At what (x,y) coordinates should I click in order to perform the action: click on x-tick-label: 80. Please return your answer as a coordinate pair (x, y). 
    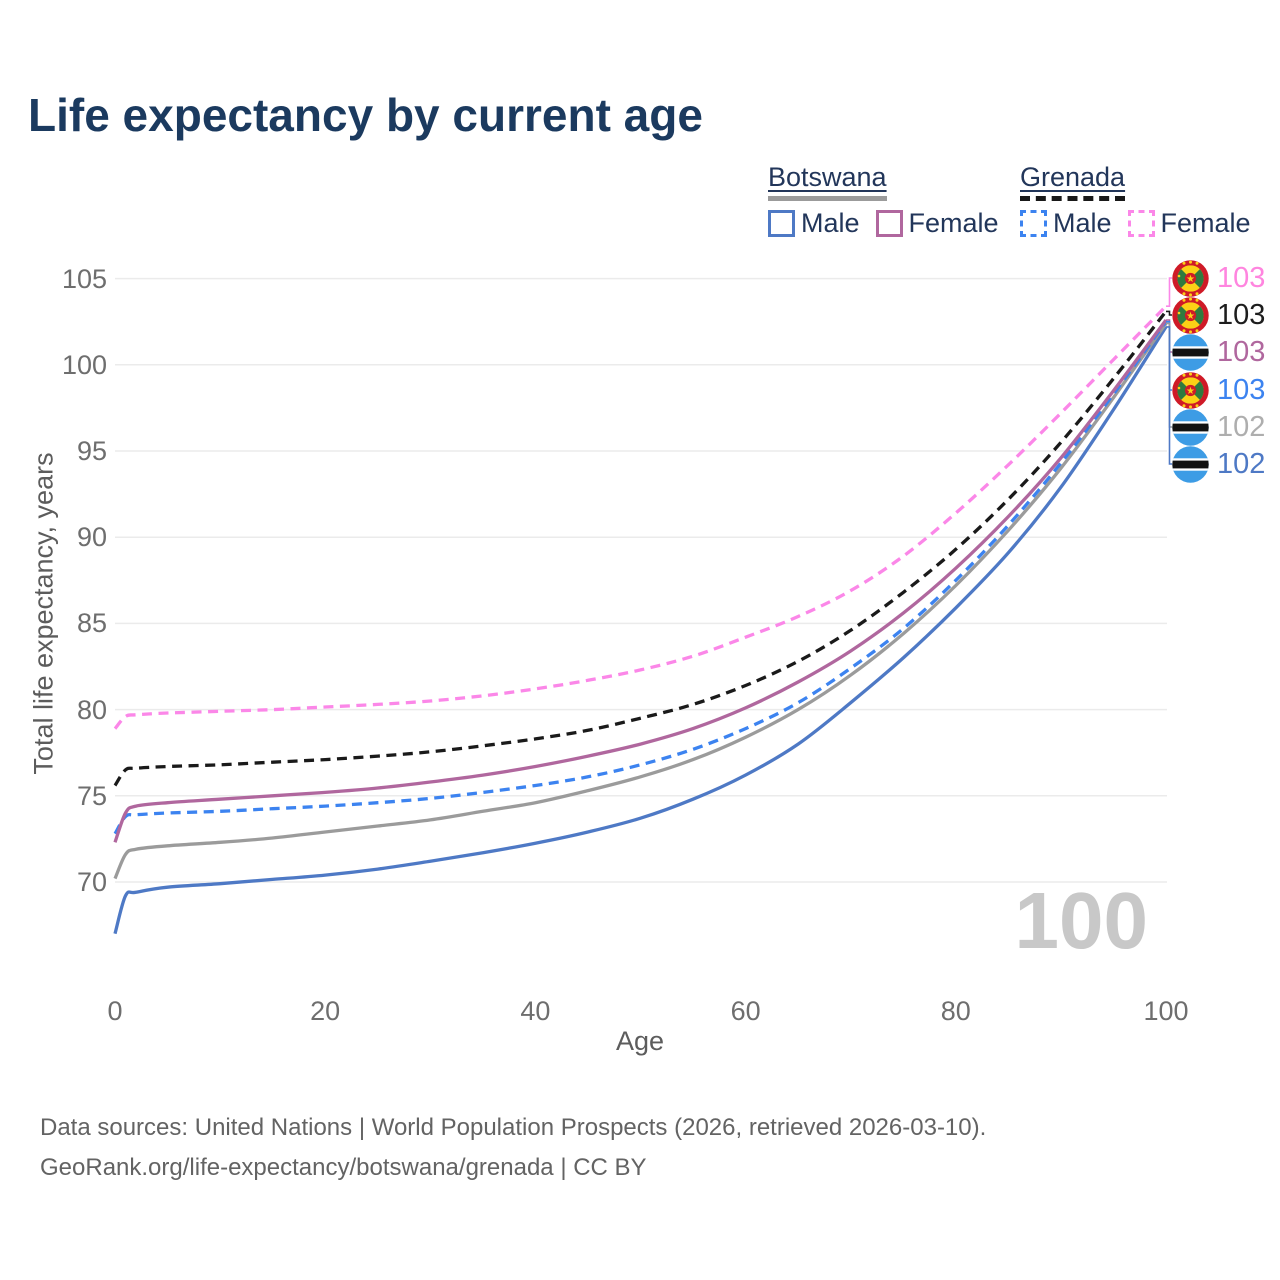
    Looking at the image, I should click on (955, 1011).